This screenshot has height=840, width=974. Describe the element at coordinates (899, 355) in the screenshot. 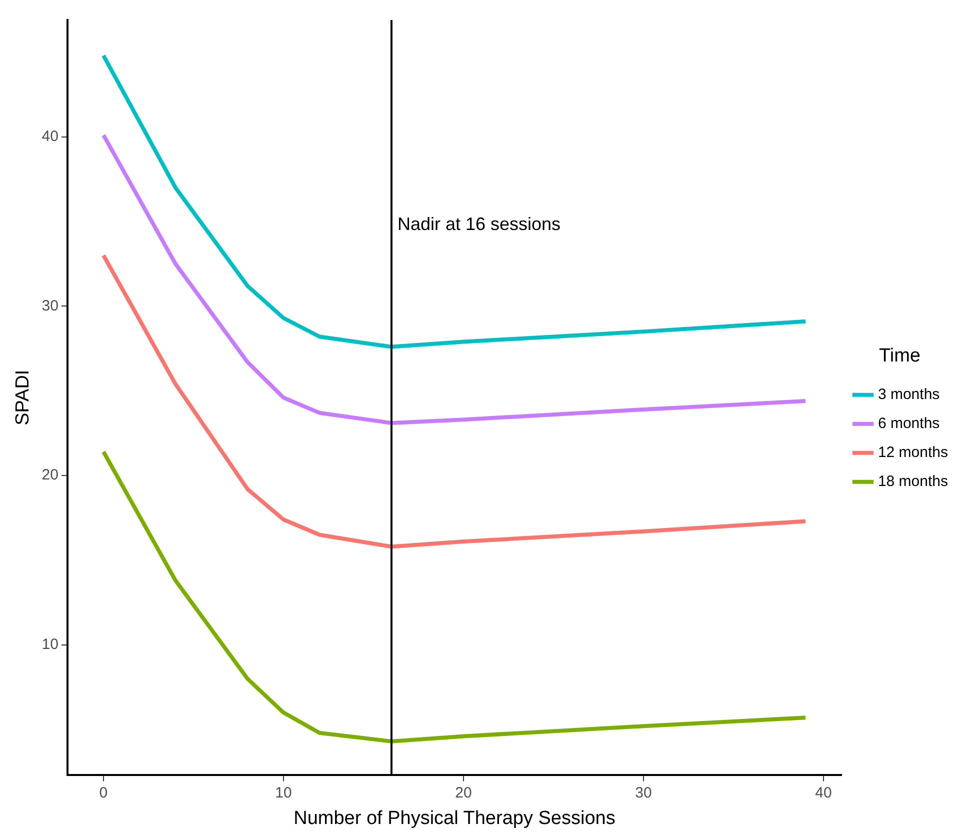

I see `legend-title: Time` at that location.